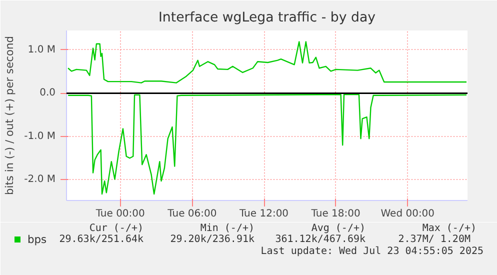 This screenshot has width=497, height=275. I want to click on x-tick-label: Wed 00:00, so click(407, 214).